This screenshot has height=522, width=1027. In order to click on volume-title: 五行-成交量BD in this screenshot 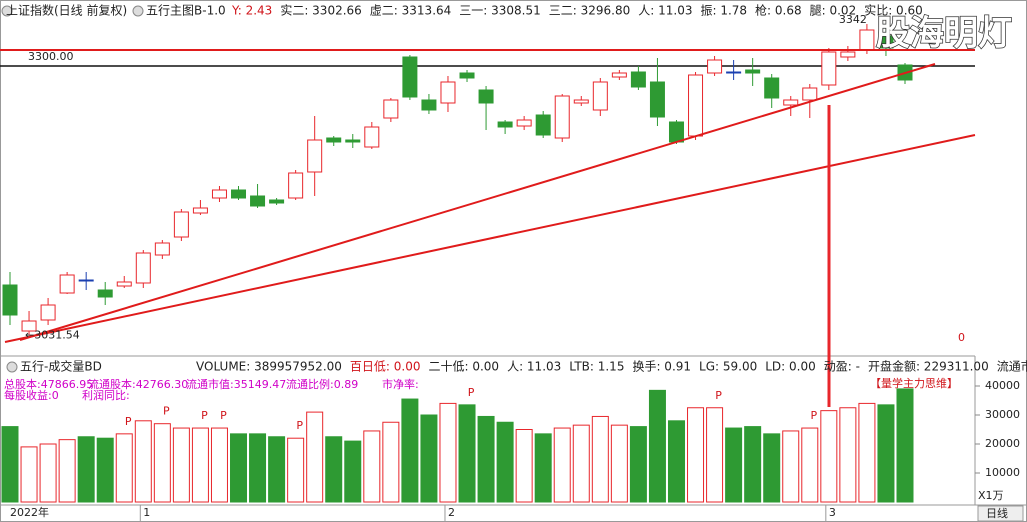, I will do `click(61, 366)`.